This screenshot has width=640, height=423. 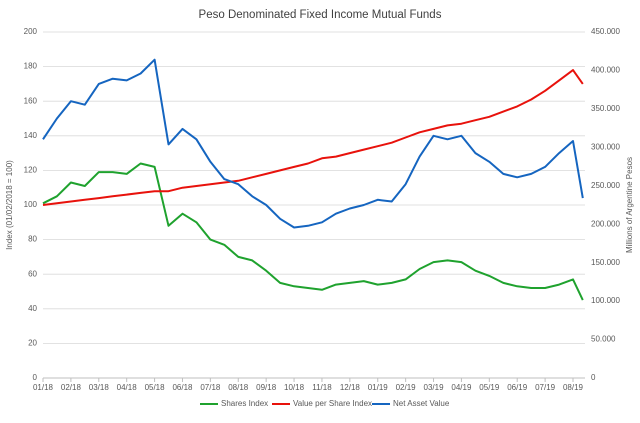 What do you see at coordinates (182, 387) in the screenshot?
I see `x-tick-label: 06/18` at bounding box center [182, 387].